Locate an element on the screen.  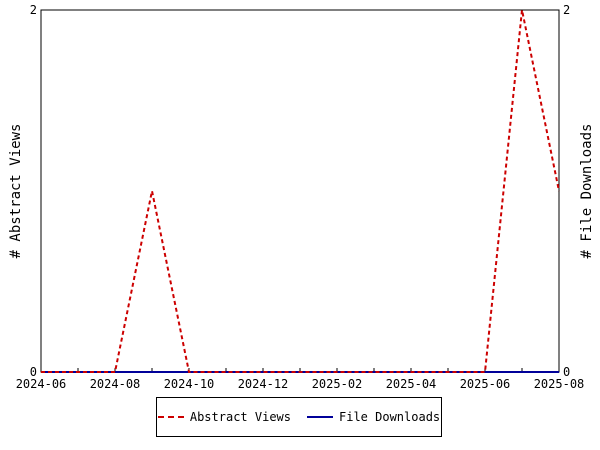
x-tick-label-2025-04: 2025-04 is located at coordinates (411, 384).